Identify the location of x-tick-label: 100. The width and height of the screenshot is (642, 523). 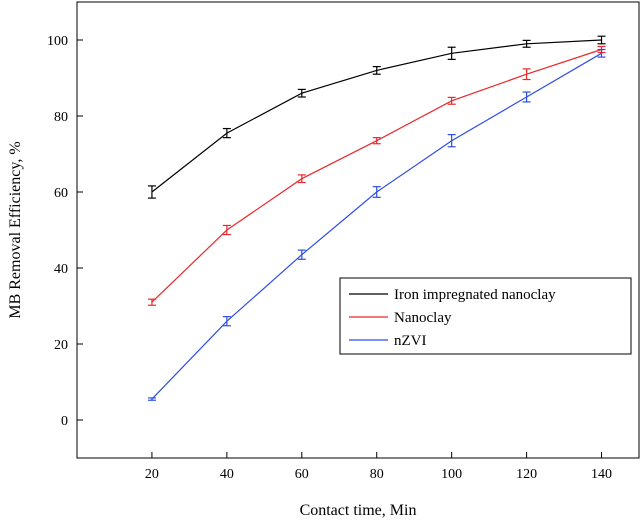
(451, 474).